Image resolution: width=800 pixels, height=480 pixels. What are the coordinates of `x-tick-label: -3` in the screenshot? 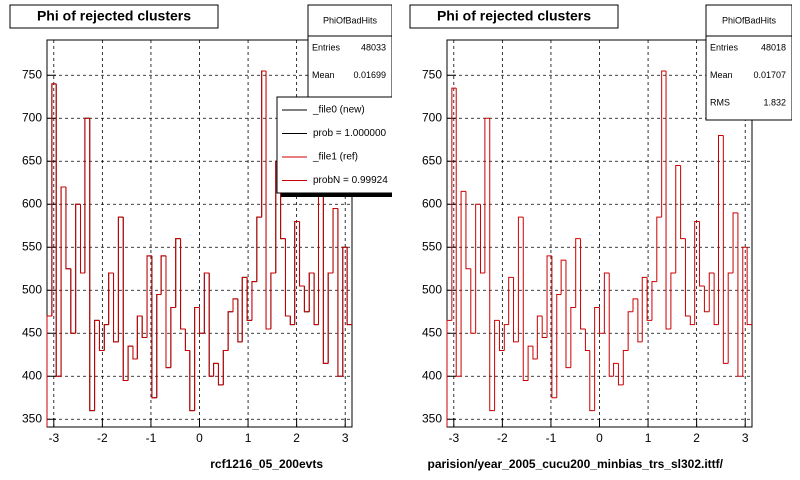 It's located at (453, 438).